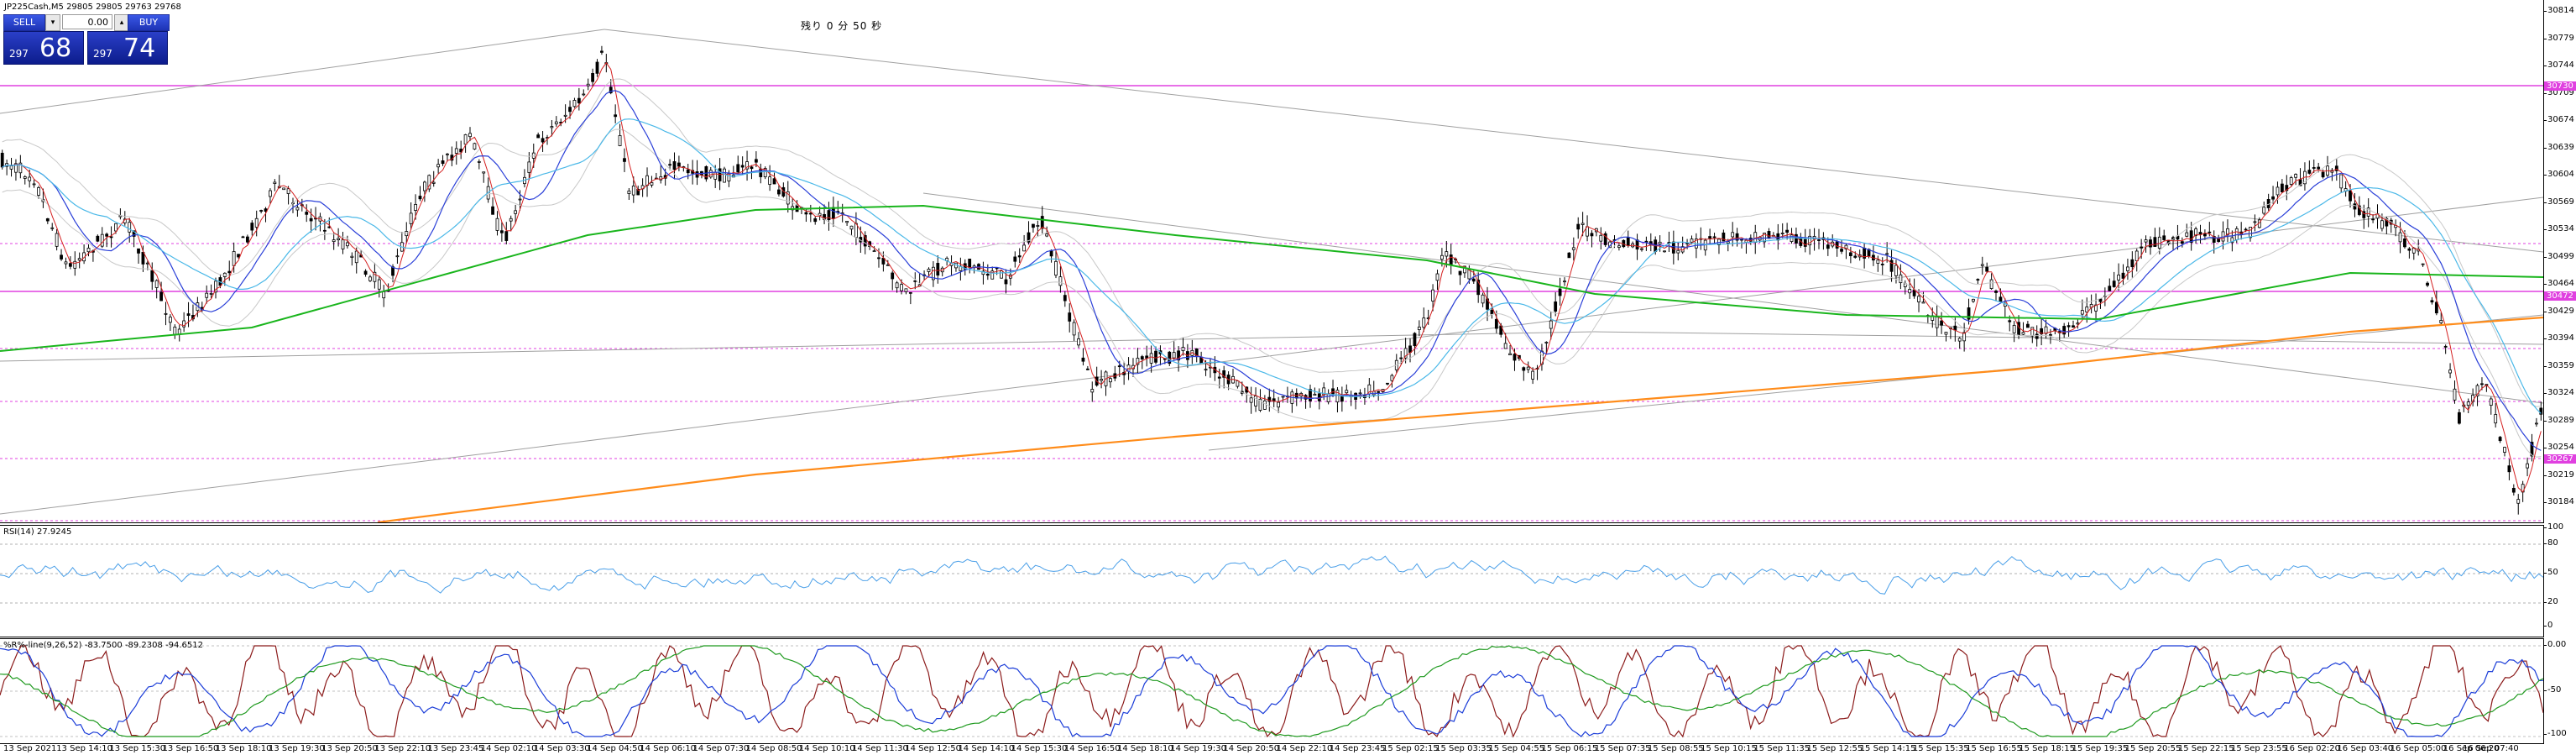 This screenshot has width=2576, height=755. What do you see at coordinates (43, 48) in the screenshot?
I see `sell-price-box: 297 68` at bounding box center [43, 48].